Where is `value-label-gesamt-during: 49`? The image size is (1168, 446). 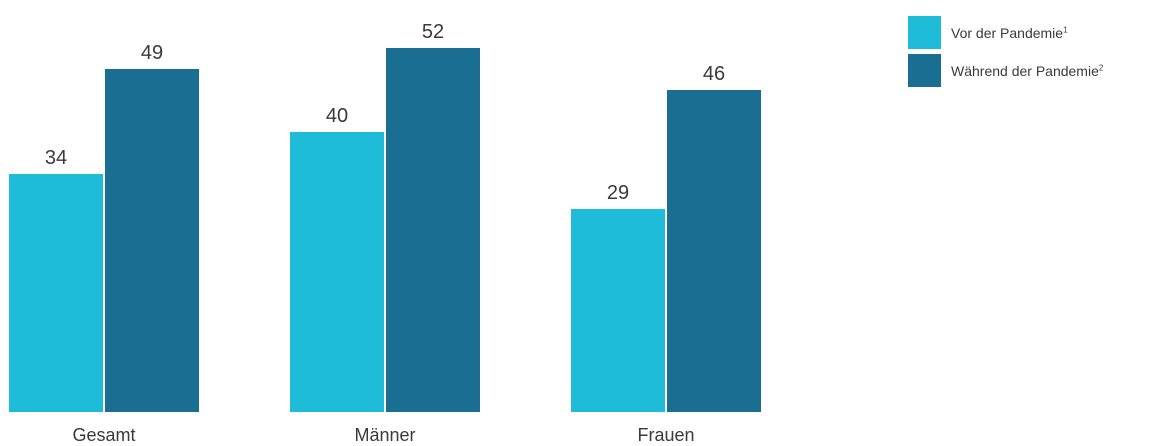
value-label-gesamt-during: 49 is located at coordinates (152, 53).